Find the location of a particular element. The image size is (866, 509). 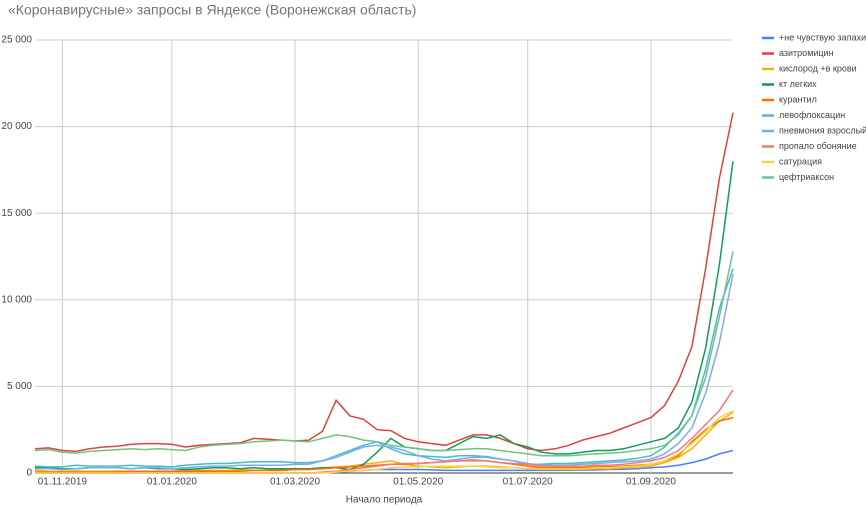

legend-label: пневмония взрослый is located at coordinates (822, 130).